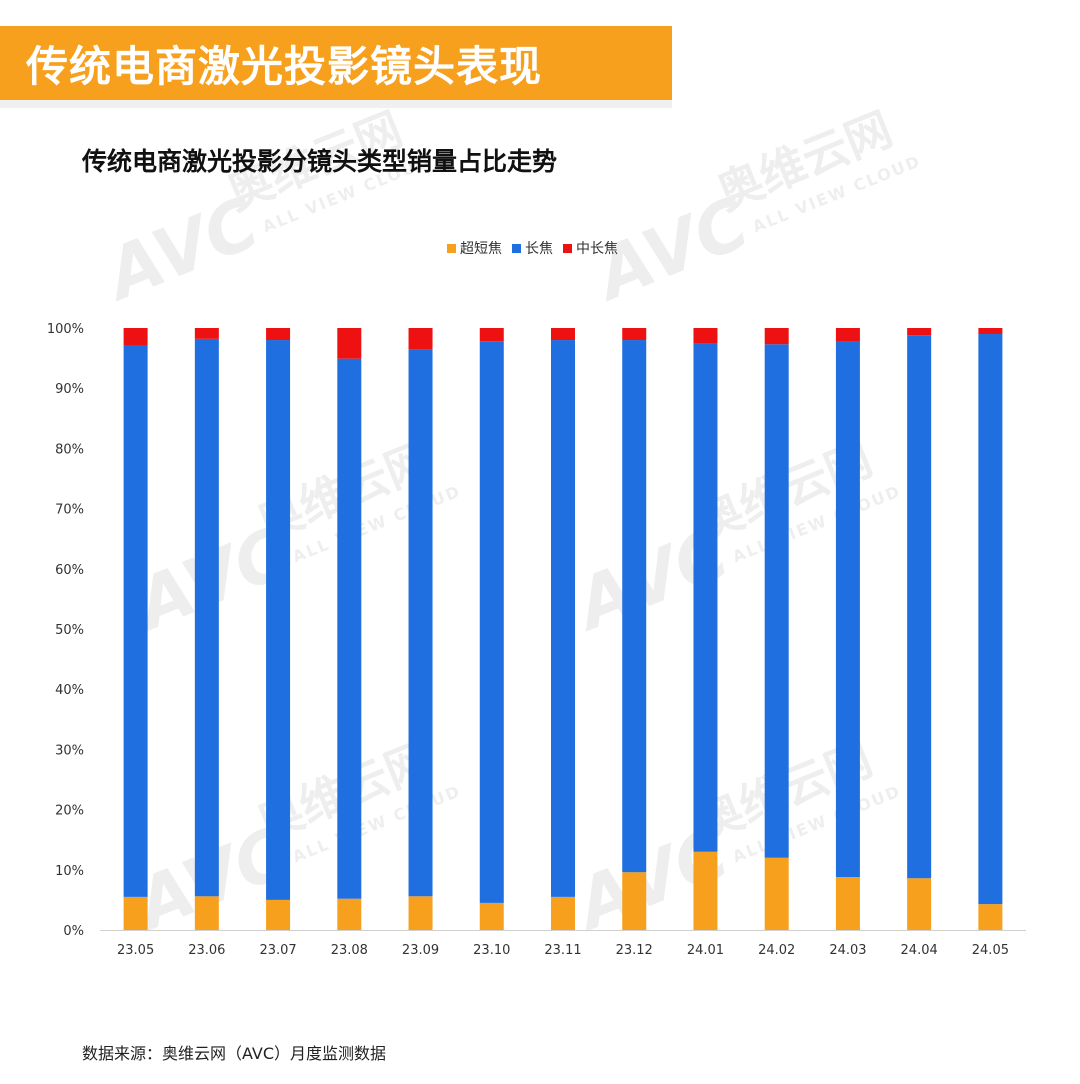 This screenshot has width=1080, height=1084. What do you see at coordinates (73, 931) in the screenshot?
I see `y-tick-label: 0%` at bounding box center [73, 931].